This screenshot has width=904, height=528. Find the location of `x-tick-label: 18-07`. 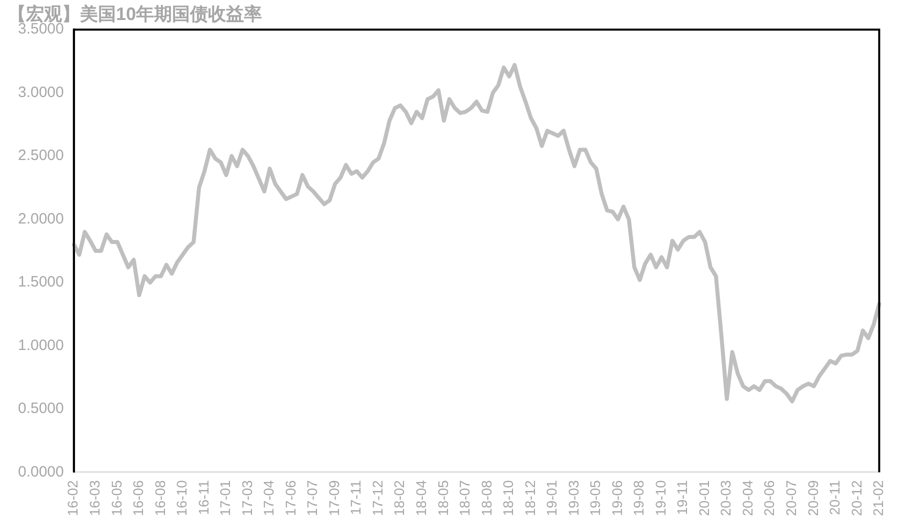

x-tick-label: 18-07 is located at coordinates (464, 498).